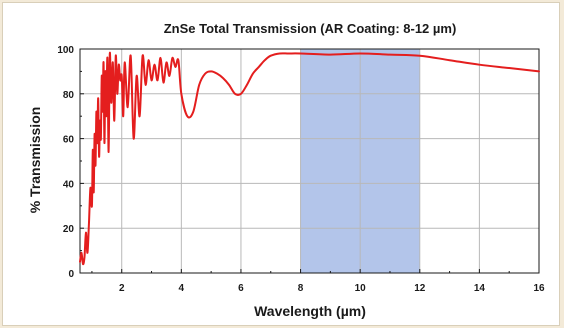 Image resolution: width=564 pixels, height=328 pixels. Describe the element at coordinates (71, 274) in the screenshot. I see `y-tick-label: 0` at that location.